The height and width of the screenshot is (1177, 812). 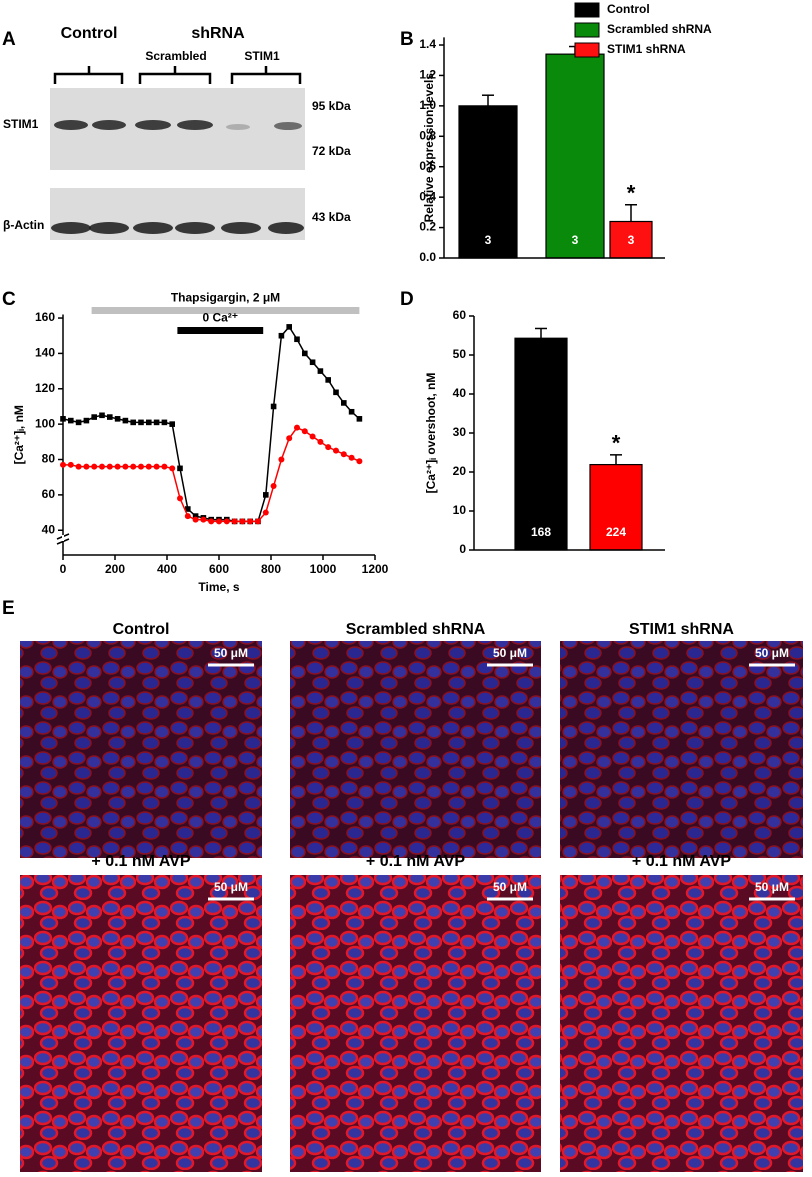 I want to click on image-title: Scrambled shRNA, so click(x=416, y=629).